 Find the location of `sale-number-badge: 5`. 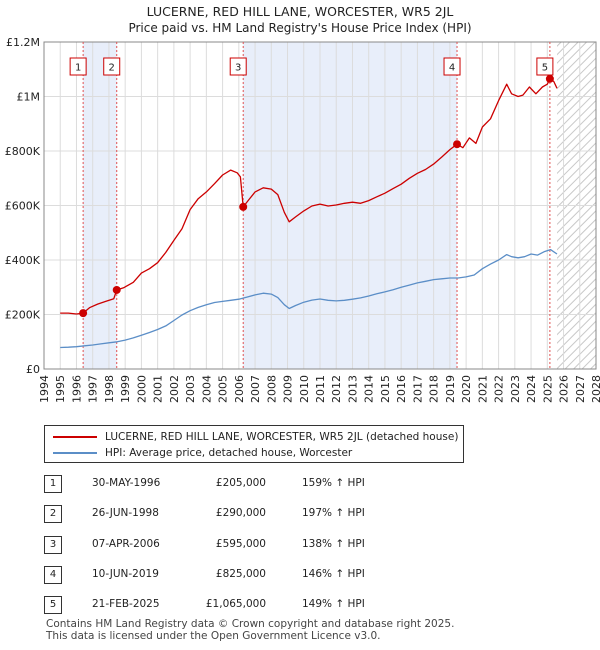

sale-number-badge: 5 is located at coordinates (53, 605).